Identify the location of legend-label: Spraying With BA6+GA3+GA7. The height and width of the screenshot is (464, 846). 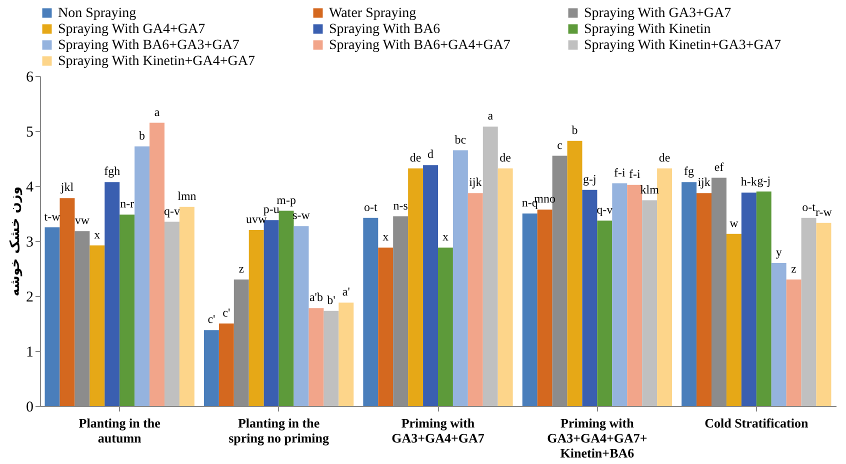
(149, 45).